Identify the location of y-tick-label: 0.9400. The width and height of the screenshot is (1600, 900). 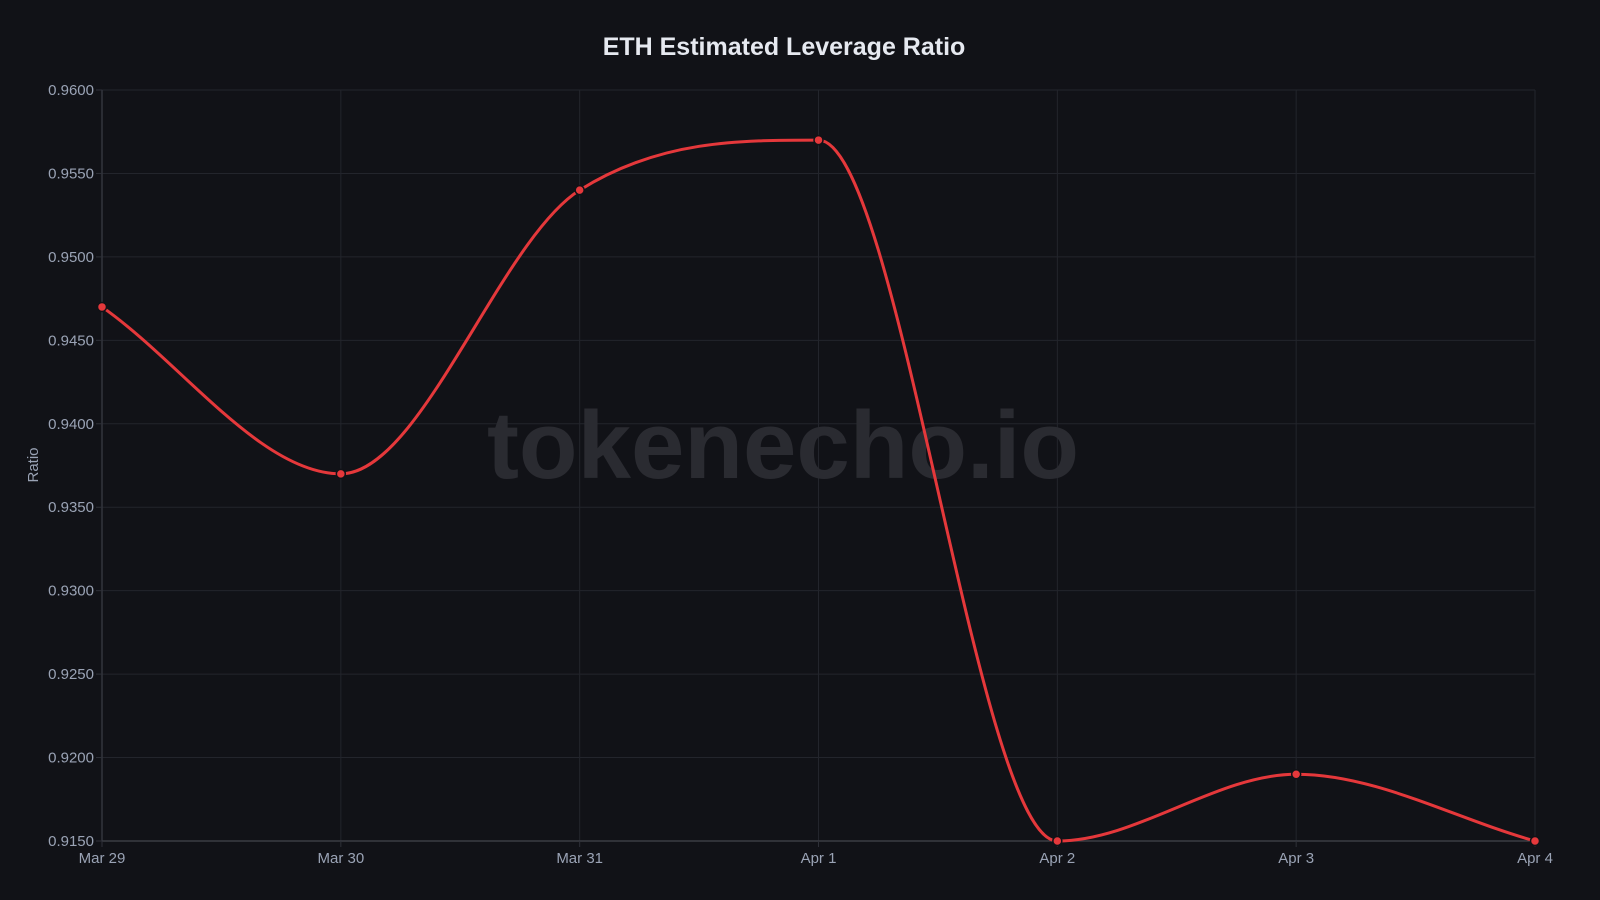
(71, 424).